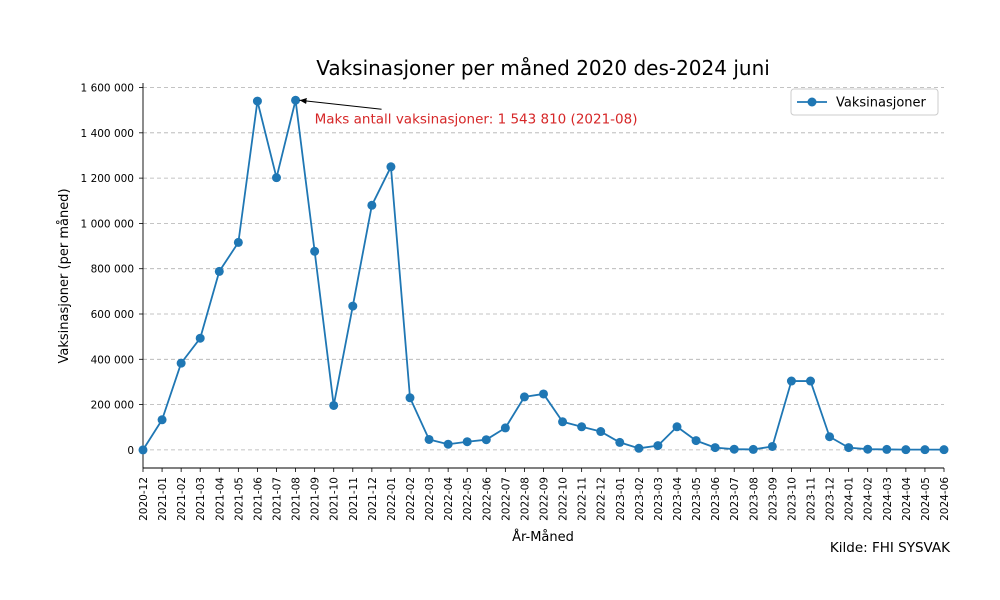 The image size is (1000, 600). What do you see at coordinates (354, 499) in the screenshot?
I see `x-tick-label: 2021-11` at bounding box center [354, 499].